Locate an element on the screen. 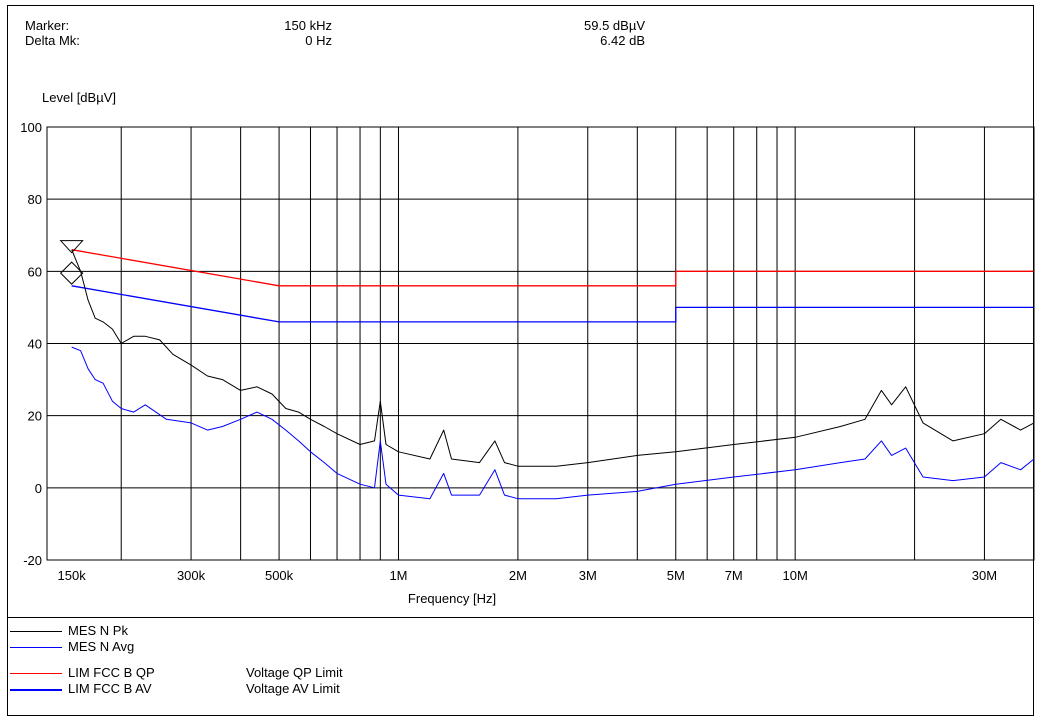 Image resolution: width=1041 pixels, height=720 pixels. x-tick-label: 2M is located at coordinates (518, 575).